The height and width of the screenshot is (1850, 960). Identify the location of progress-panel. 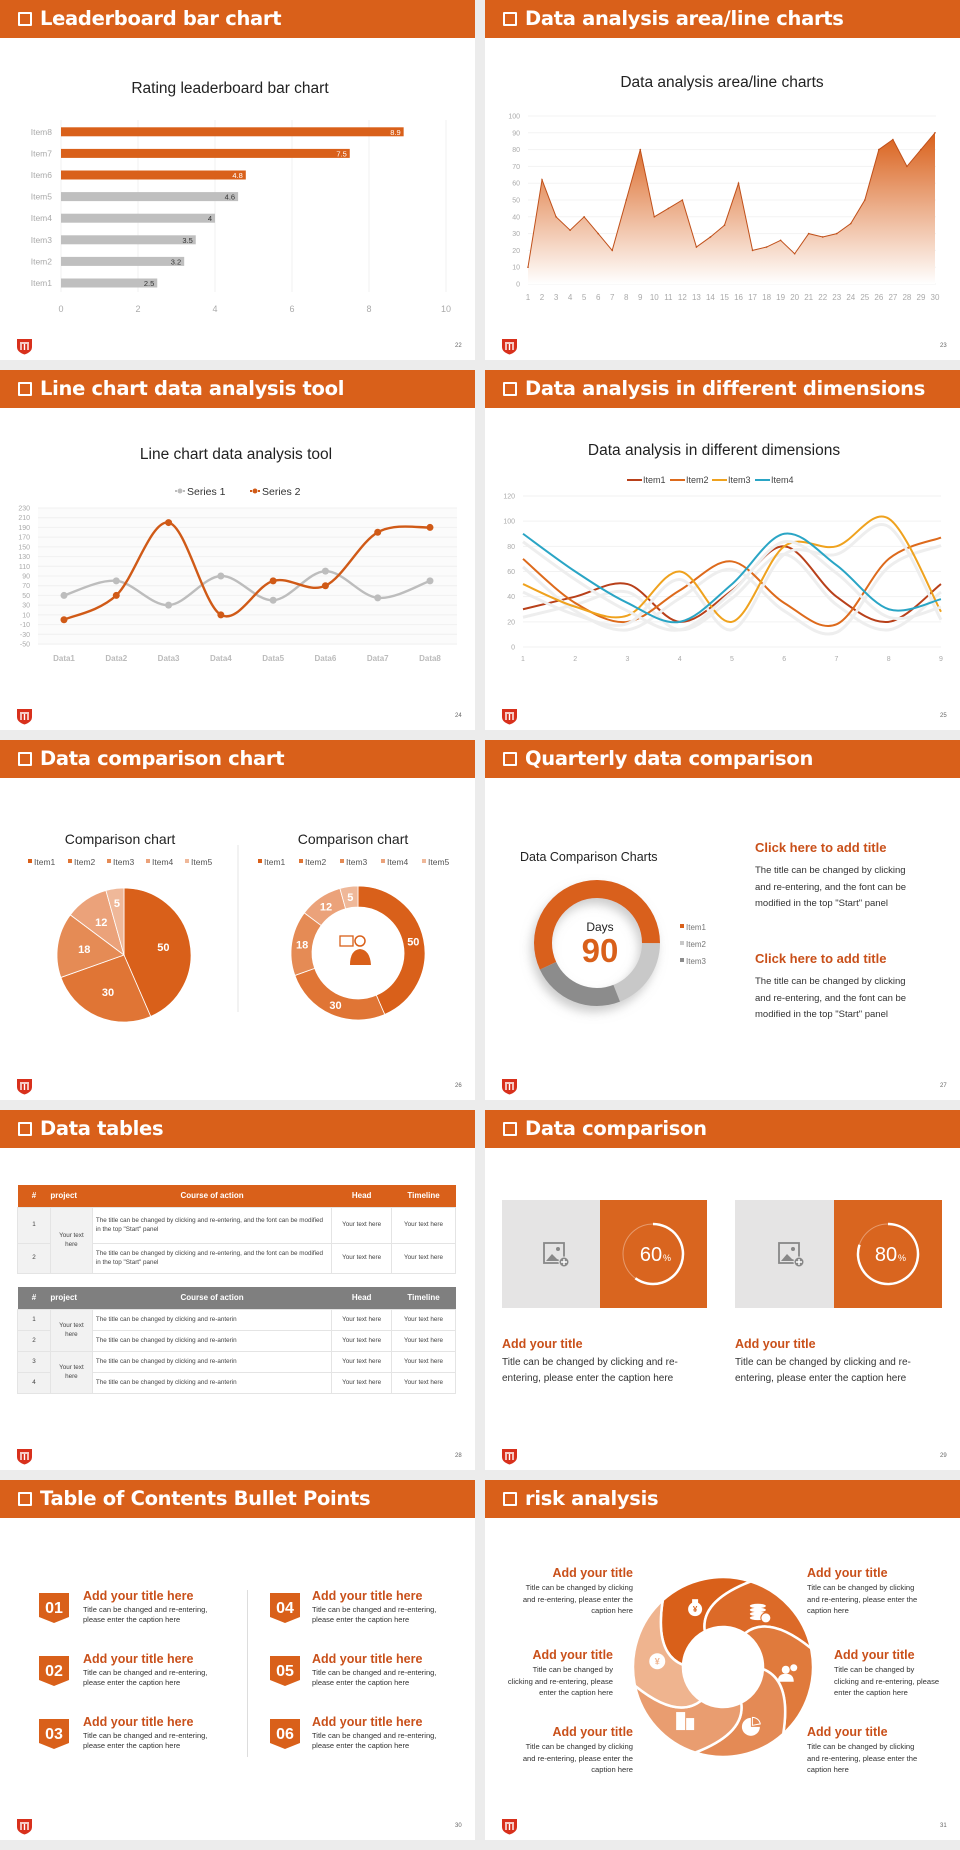
(653, 1254).